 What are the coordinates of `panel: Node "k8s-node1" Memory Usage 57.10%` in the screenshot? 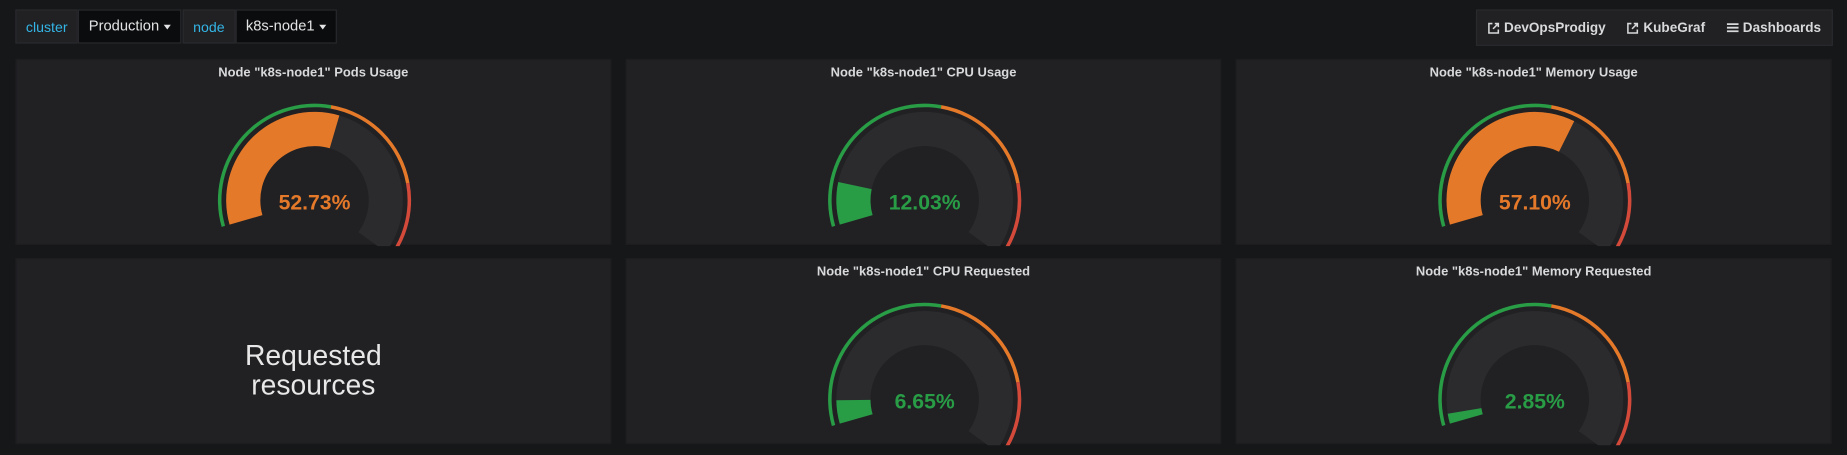 It's located at (1533, 152).